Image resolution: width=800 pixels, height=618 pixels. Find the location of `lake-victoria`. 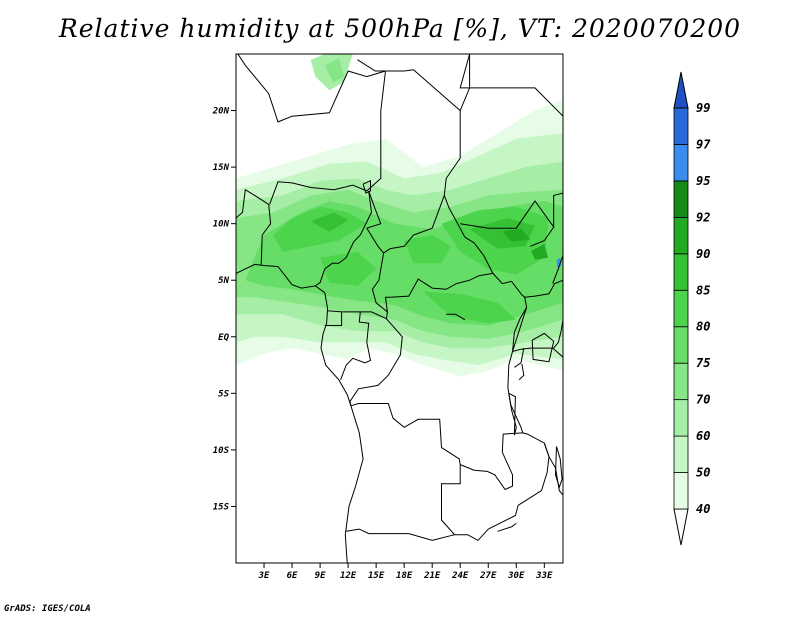

lake-victoria is located at coordinates (543, 347).